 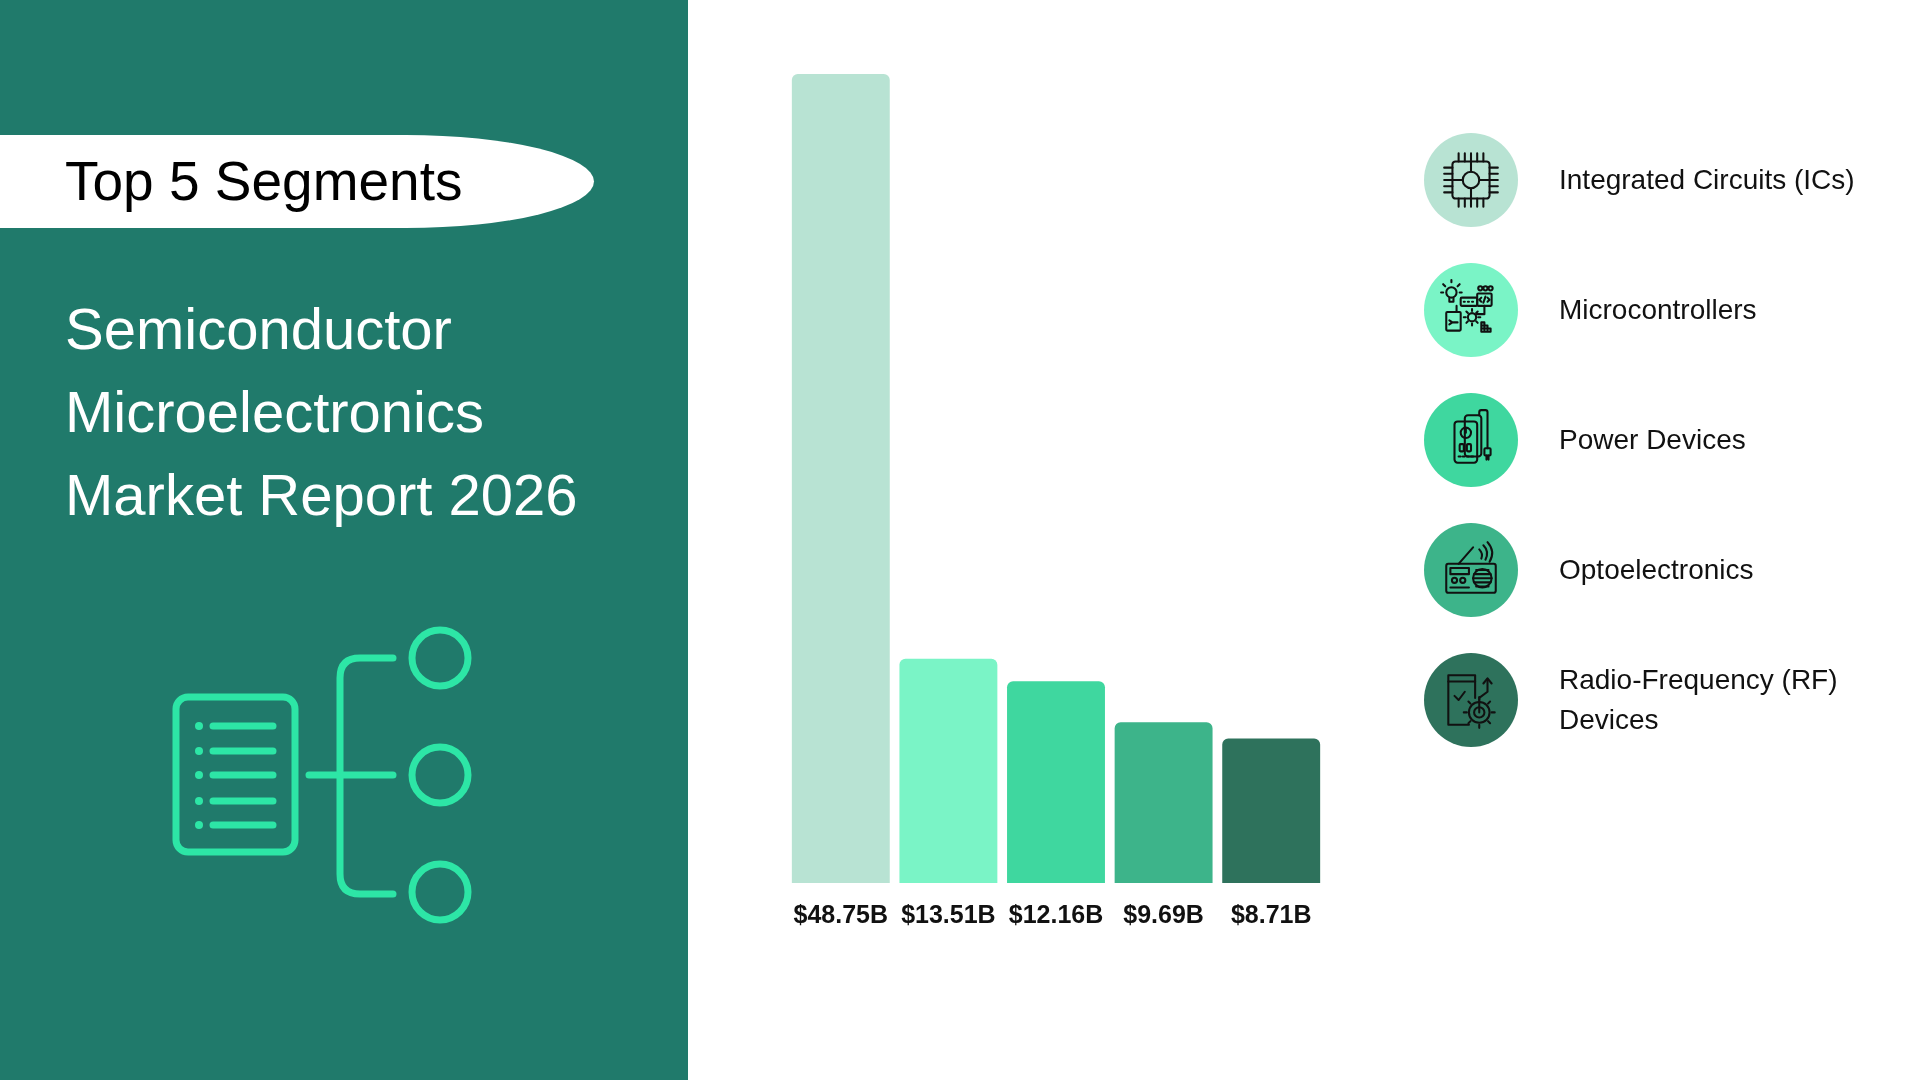 What do you see at coordinates (948, 913) in the screenshot?
I see `data-label: $13.51B` at bounding box center [948, 913].